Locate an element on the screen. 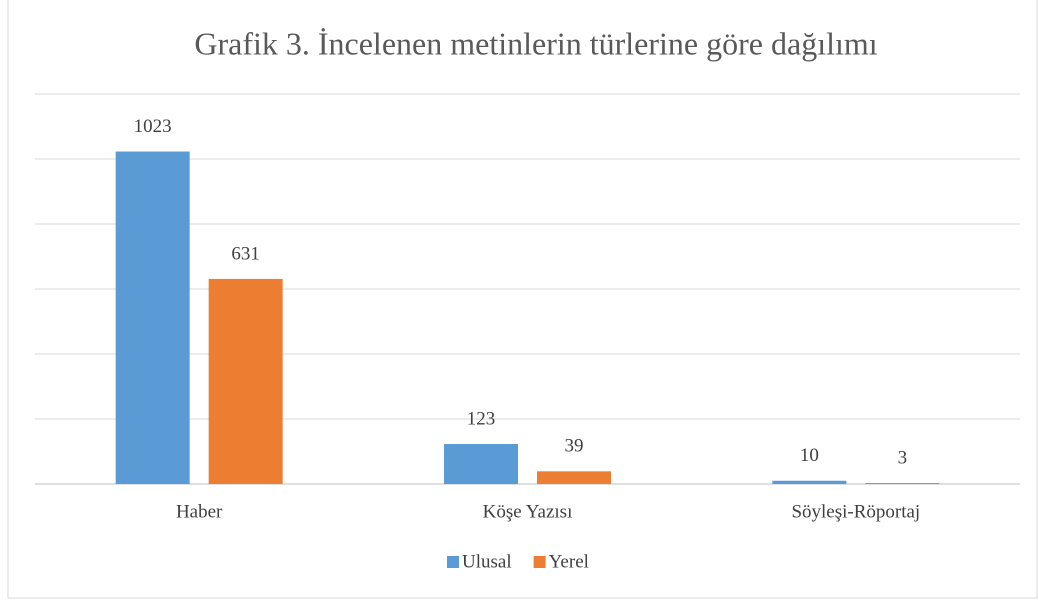 The width and height of the screenshot is (1039, 605). x-tick-label: Haber is located at coordinates (199, 511).